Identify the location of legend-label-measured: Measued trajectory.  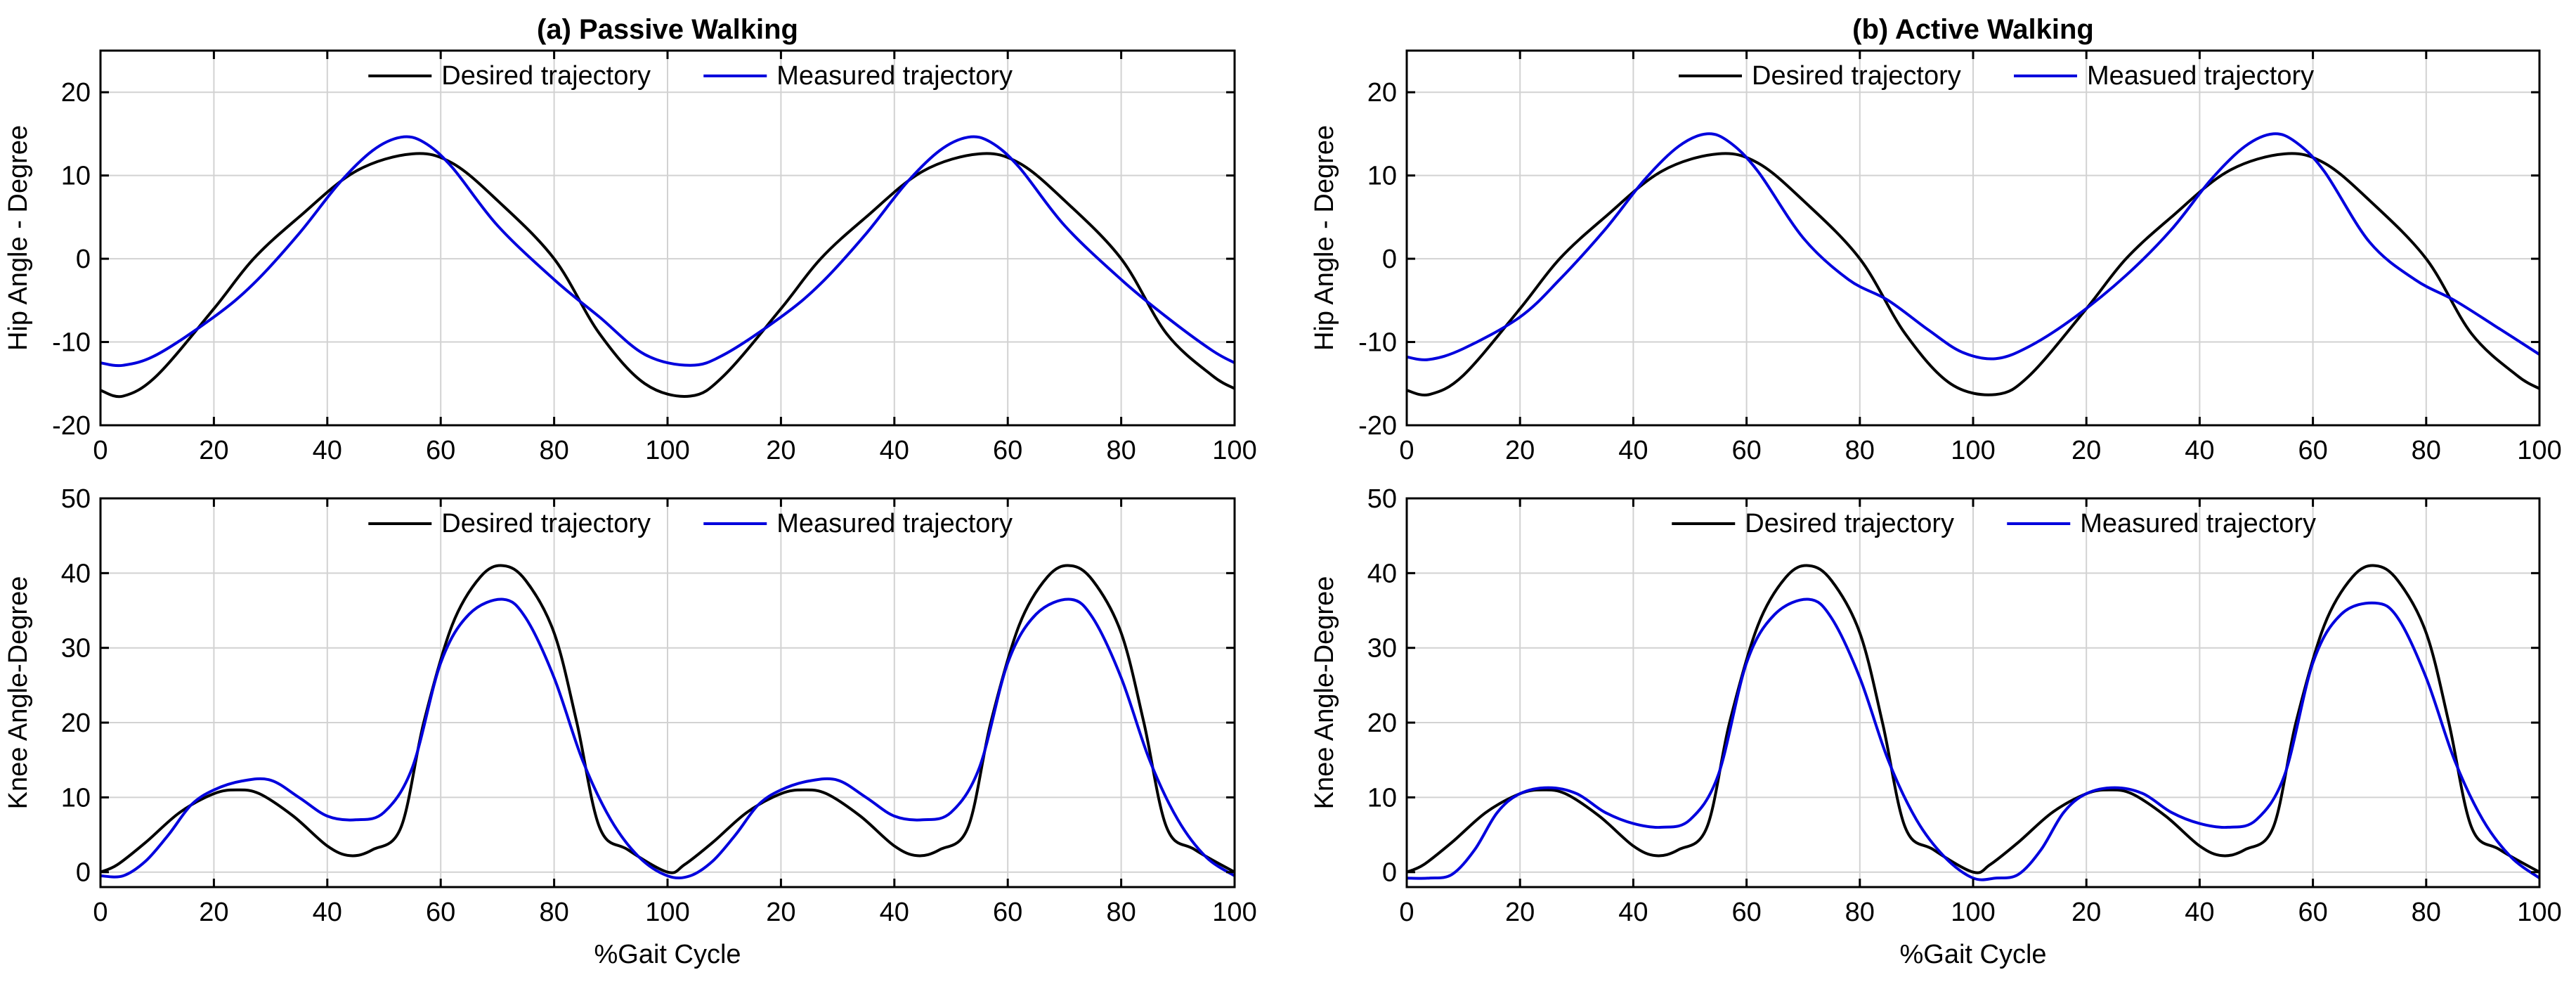
(2200, 76).